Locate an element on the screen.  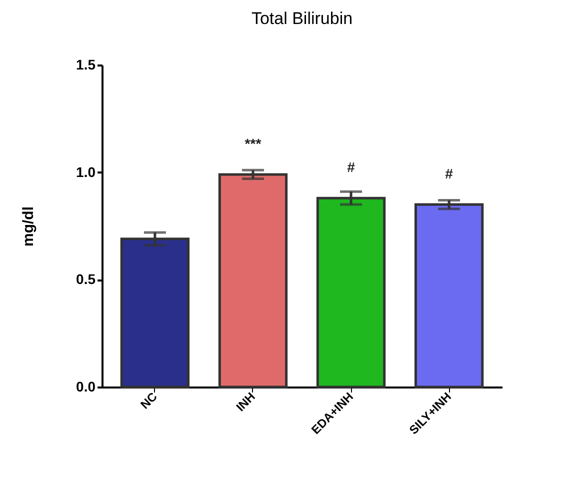
y-tick-label: 1.0 is located at coordinates (86, 172).